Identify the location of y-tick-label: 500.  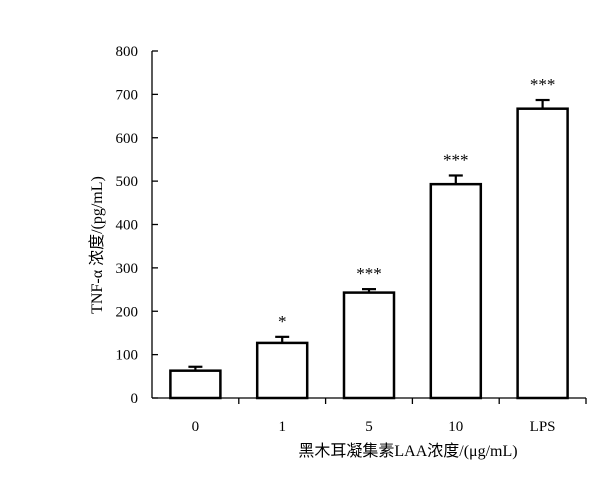
(127, 182).